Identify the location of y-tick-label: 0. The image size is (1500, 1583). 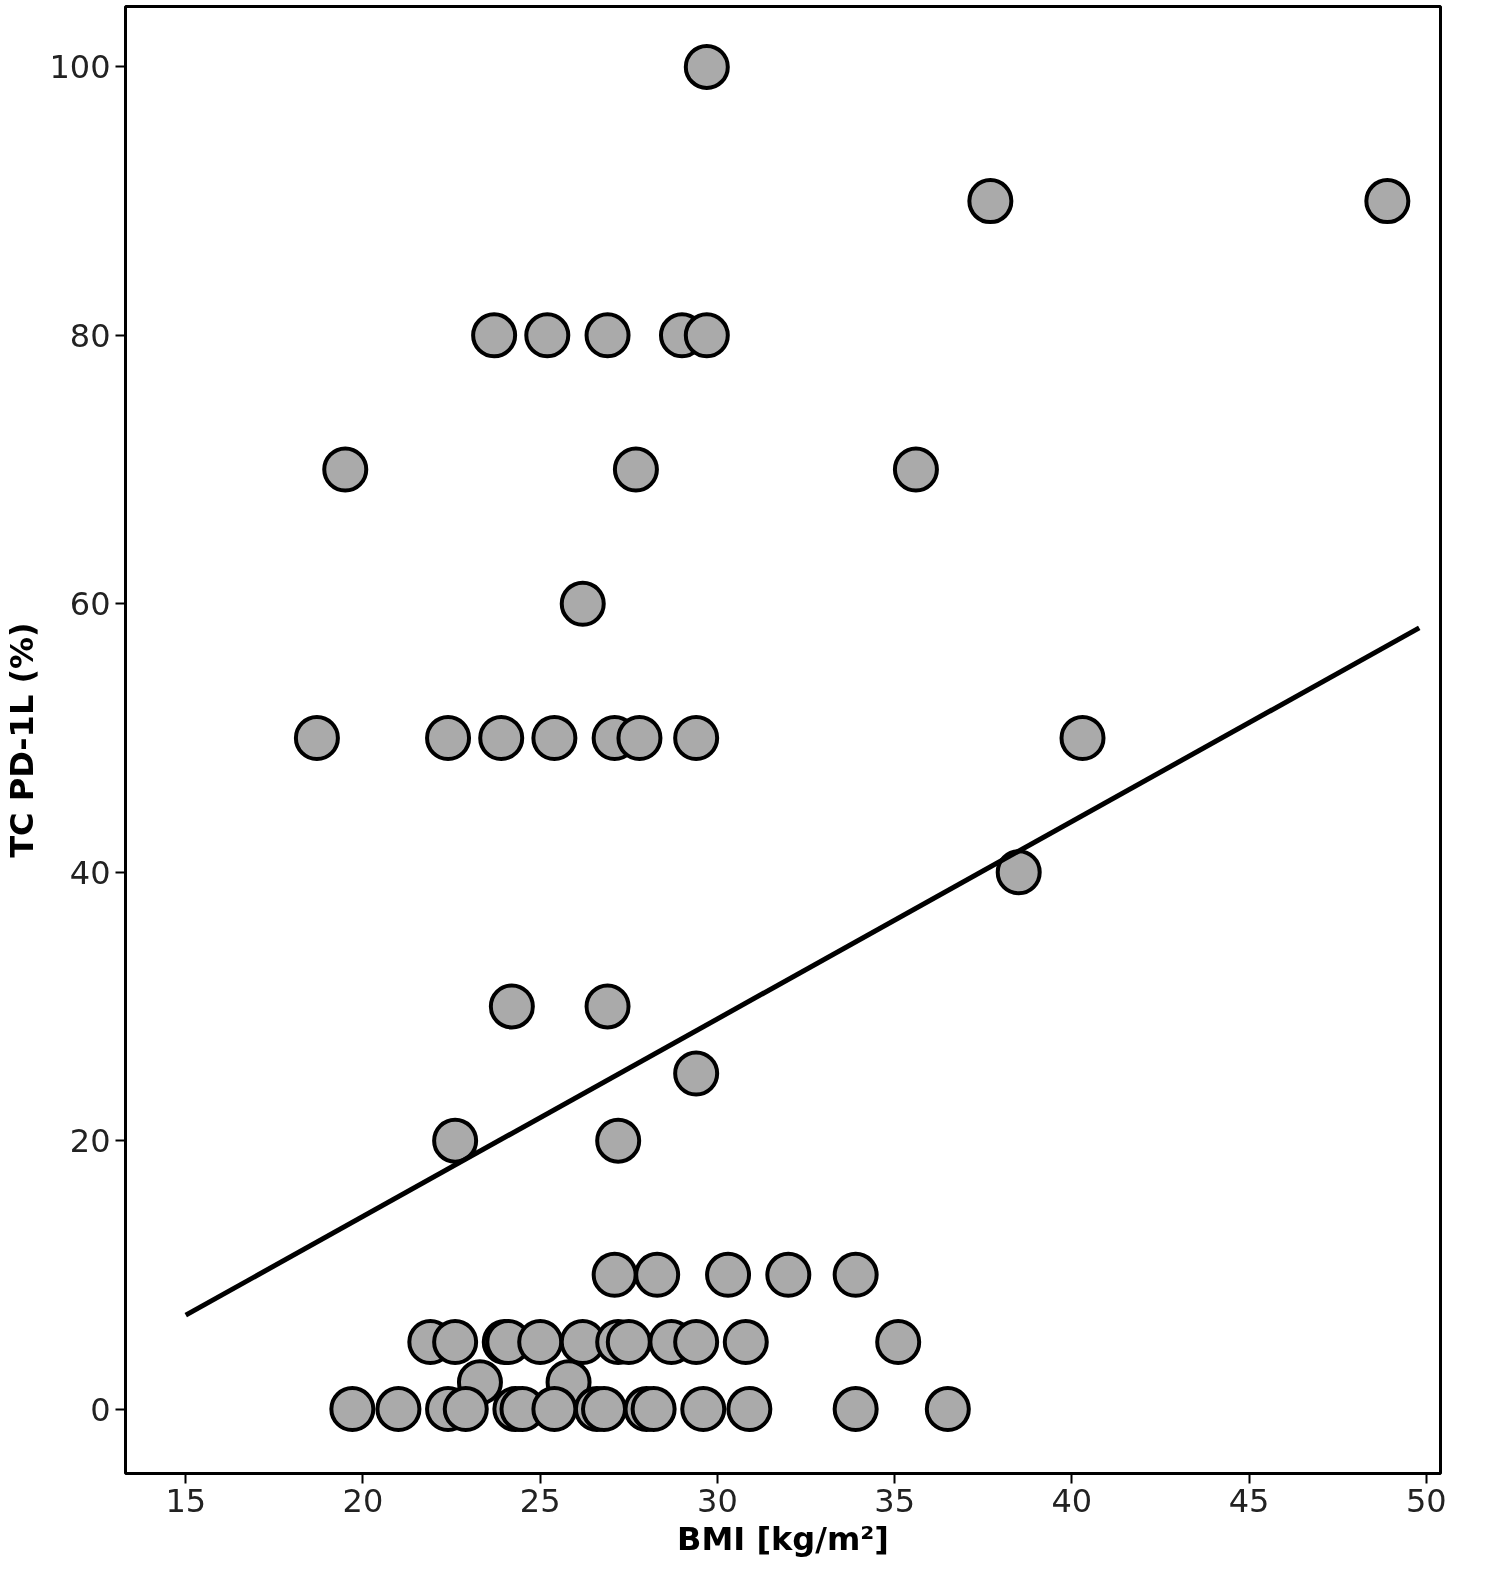
(100, 1409).